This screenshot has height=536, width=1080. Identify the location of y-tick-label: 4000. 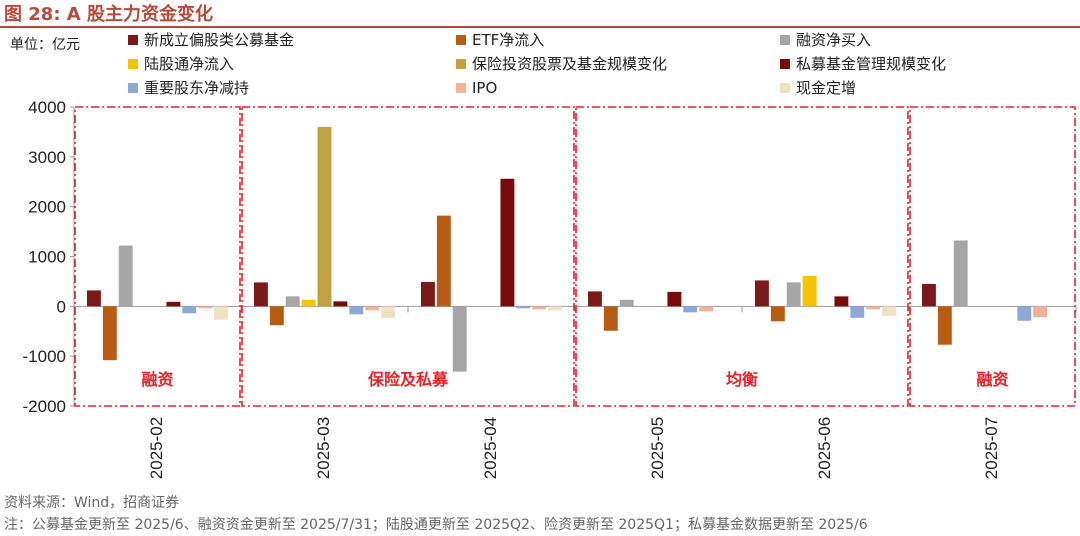
(47, 107).